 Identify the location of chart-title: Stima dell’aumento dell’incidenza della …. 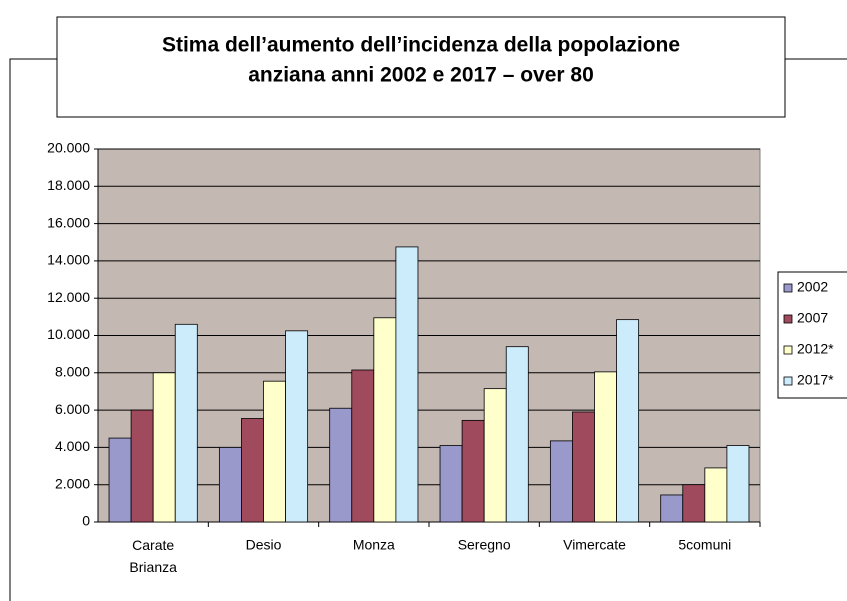
(421, 45).